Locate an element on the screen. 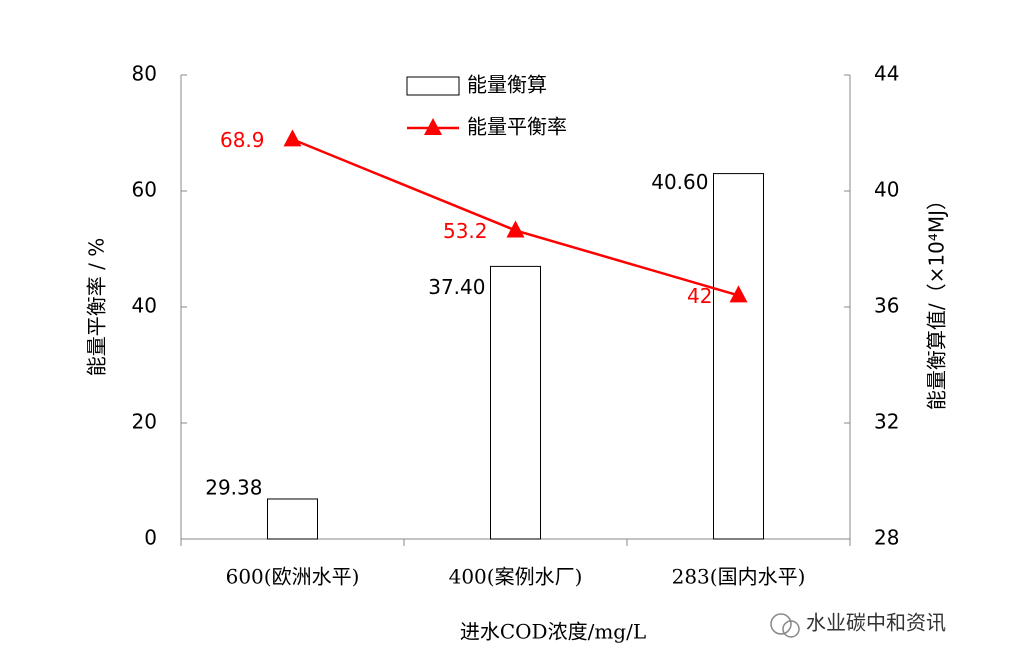 Image resolution: width=1014 pixels, height=667 pixels. bar-value-label: 29.38 is located at coordinates (233, 487).